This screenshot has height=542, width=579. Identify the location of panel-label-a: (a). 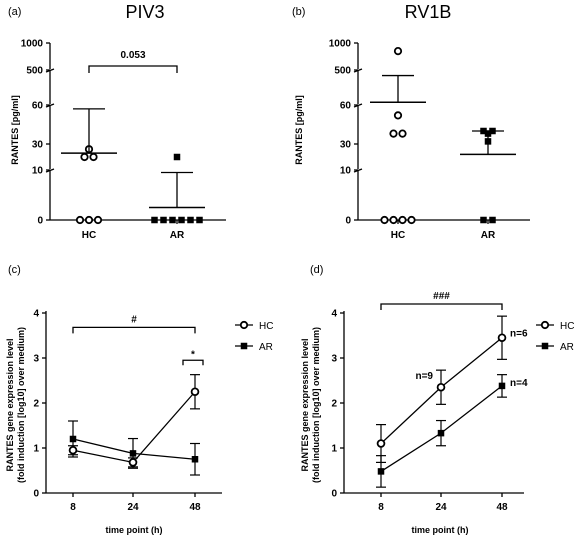
(14, 12).